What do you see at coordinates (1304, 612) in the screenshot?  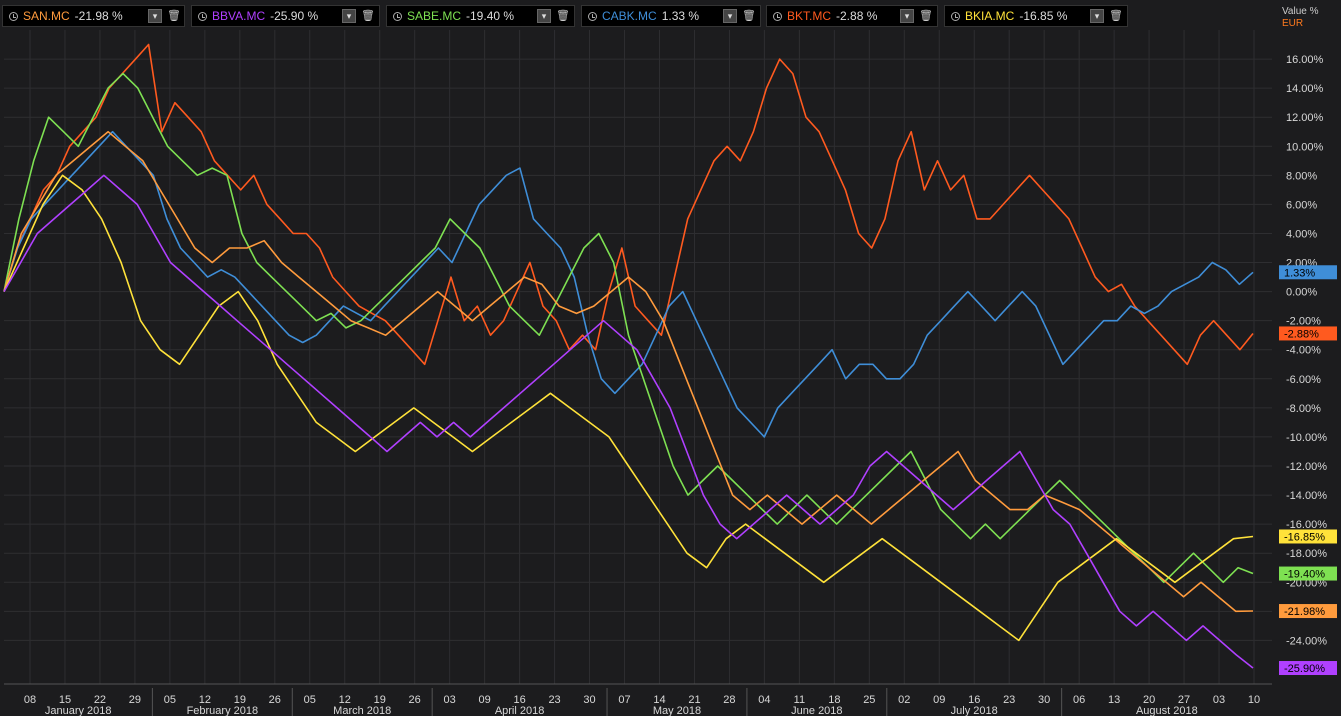 I see `last-value-label: -21.98%` at bounding box center [1304, 612].